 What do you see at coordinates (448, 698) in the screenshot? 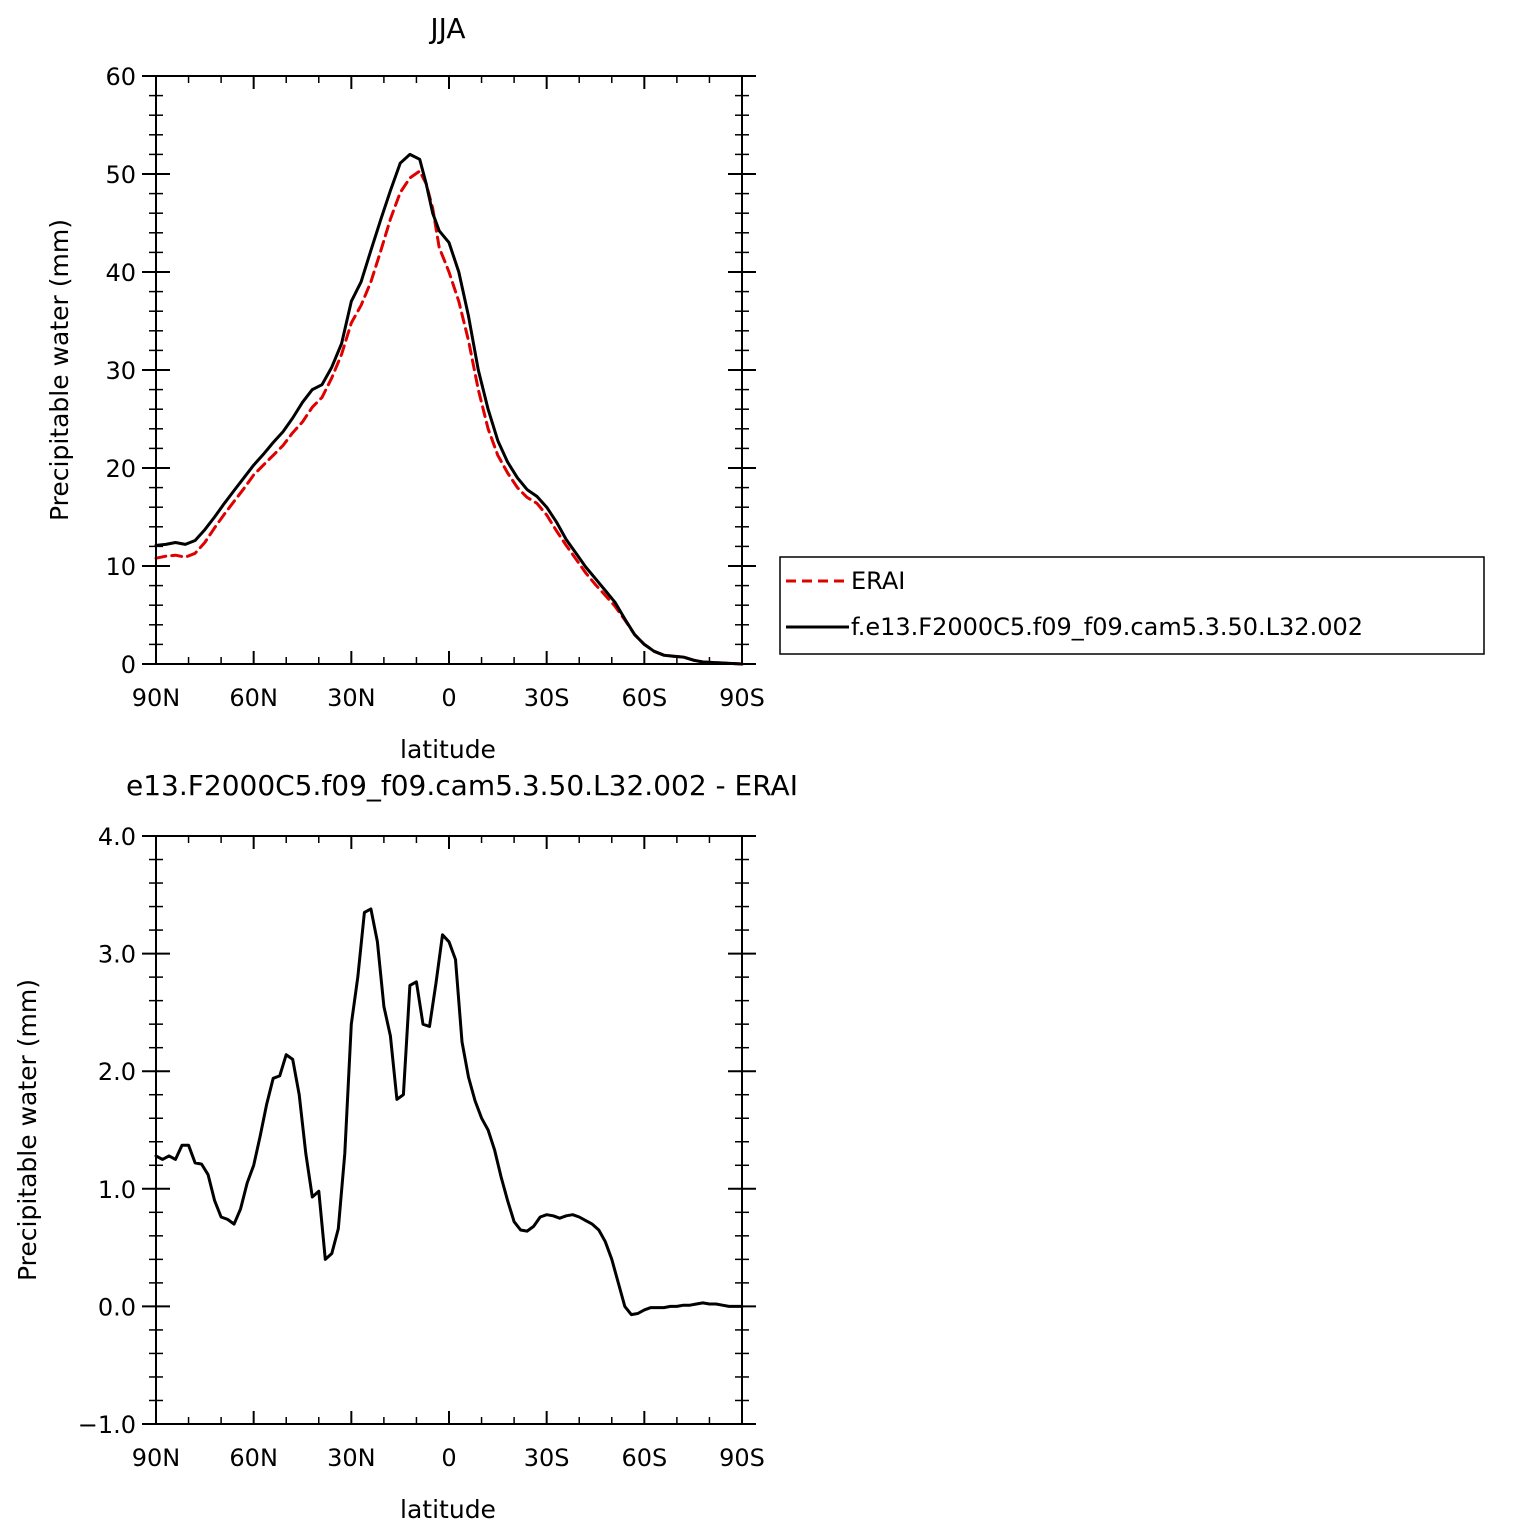
I see `top-xtick-label: 0` at bounding box center [448, 698].